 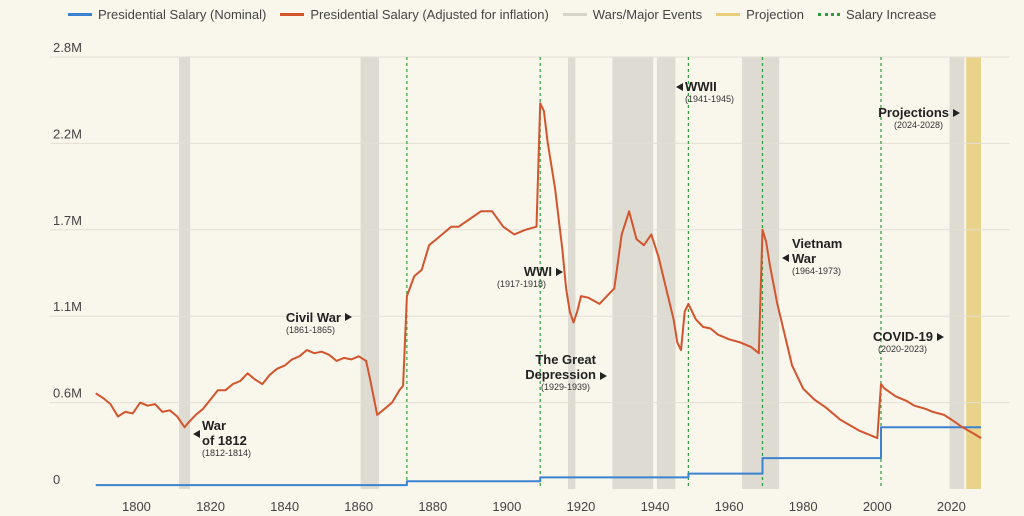 What do you see at coordinates (647, 14) in the screenshot?
I see `legend-label: Wars/Major Events` at bounding box center [647, 14].